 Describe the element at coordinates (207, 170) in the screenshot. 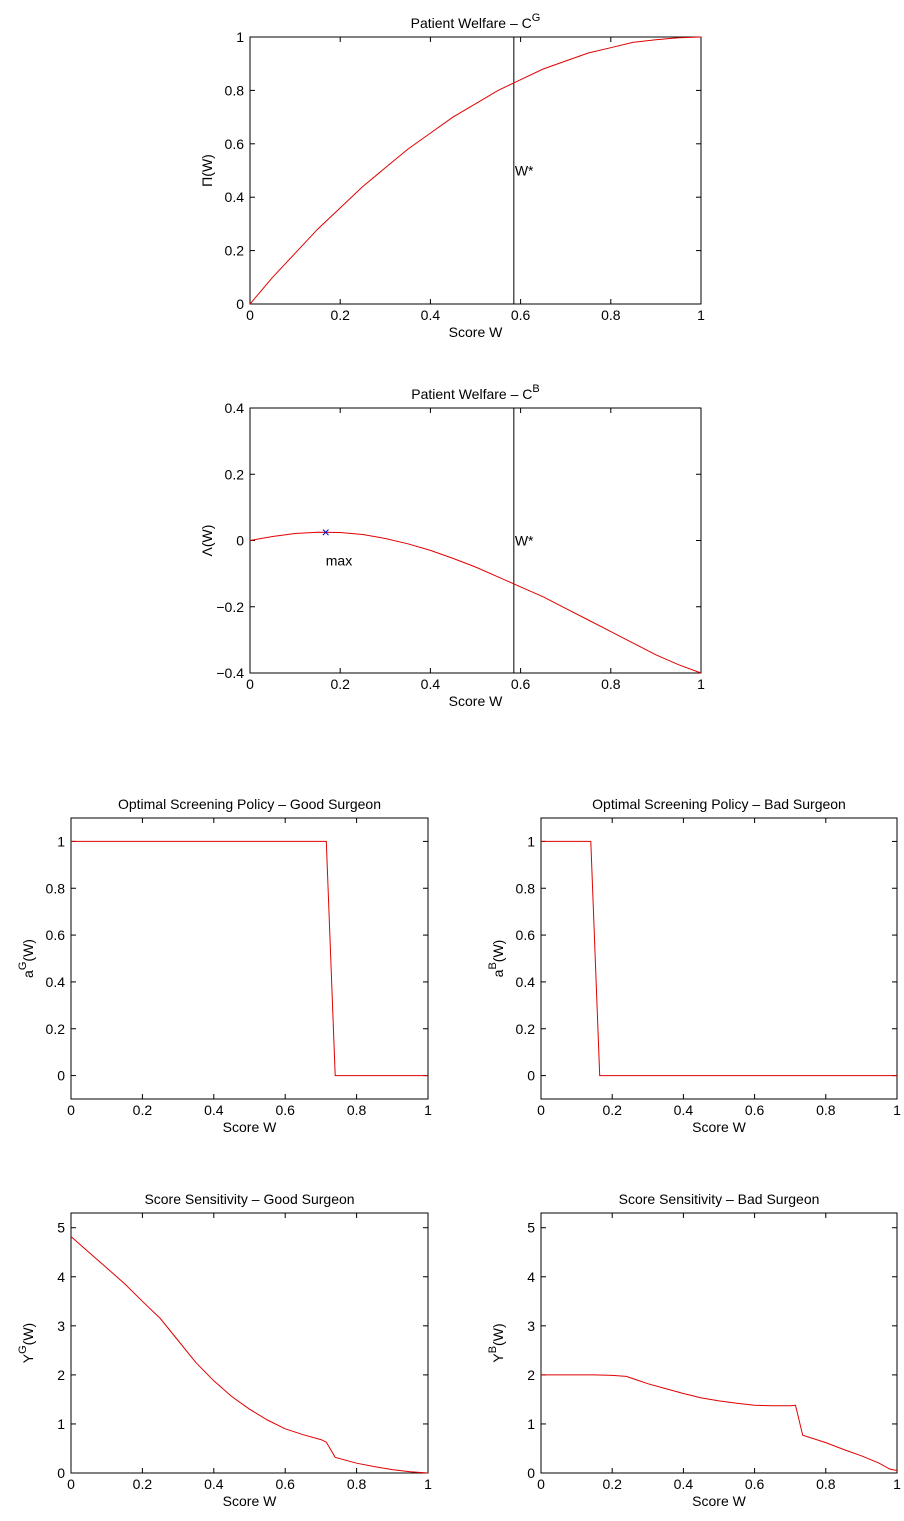

I see `y-axis-label: Π(W)` at that location.